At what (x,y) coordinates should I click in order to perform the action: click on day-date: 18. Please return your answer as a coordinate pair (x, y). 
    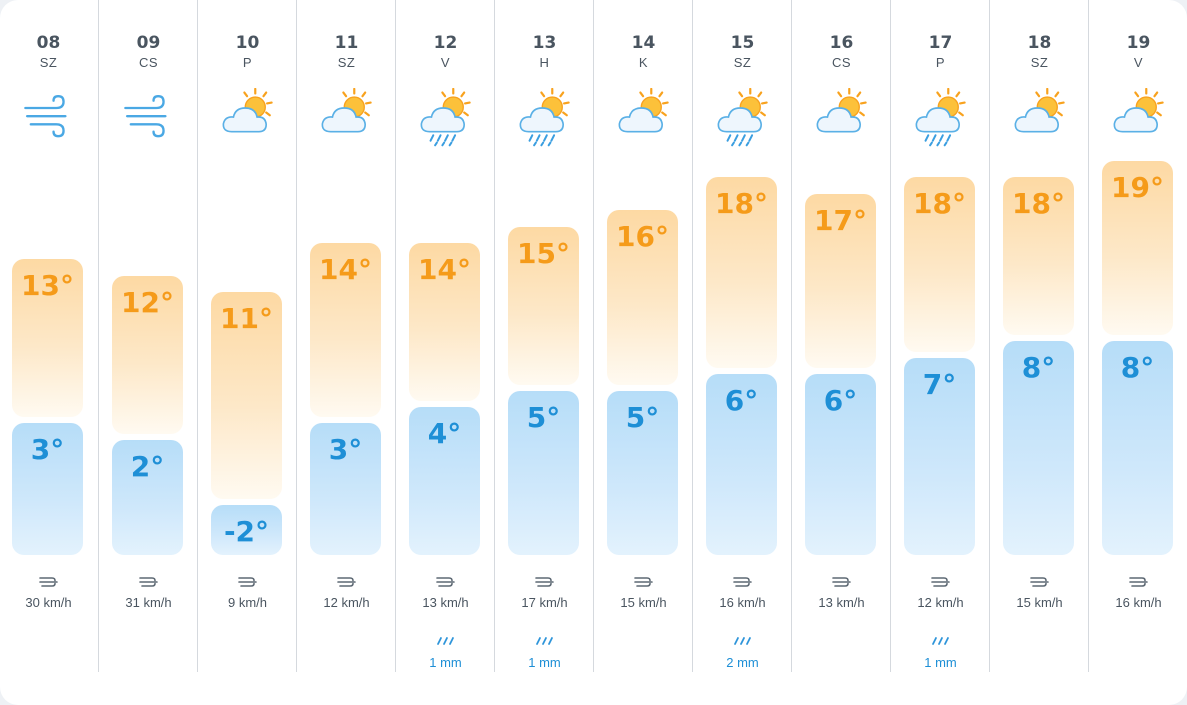
    Looking at the image, I should click on (1039, 43).